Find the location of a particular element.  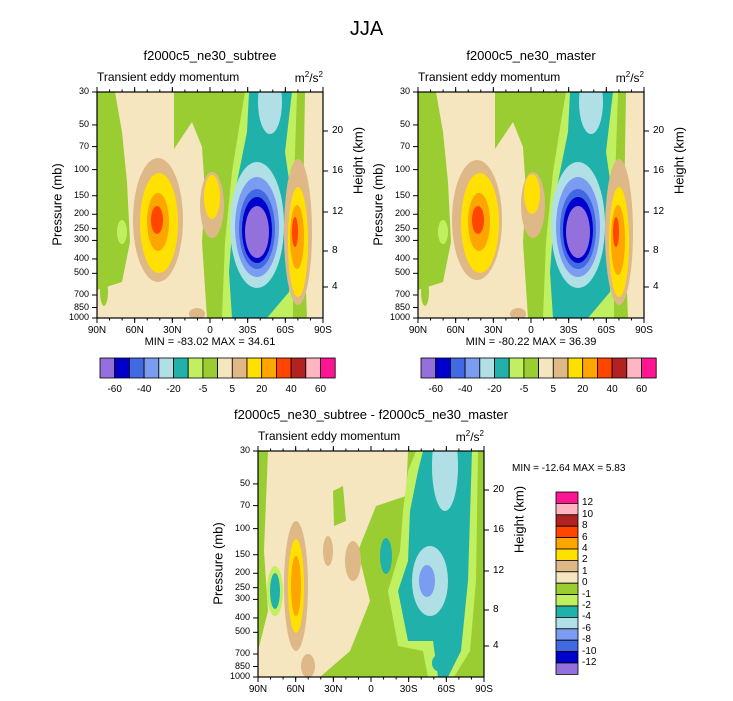

colorbar-label: -20 is located at coordinates (494, 389).